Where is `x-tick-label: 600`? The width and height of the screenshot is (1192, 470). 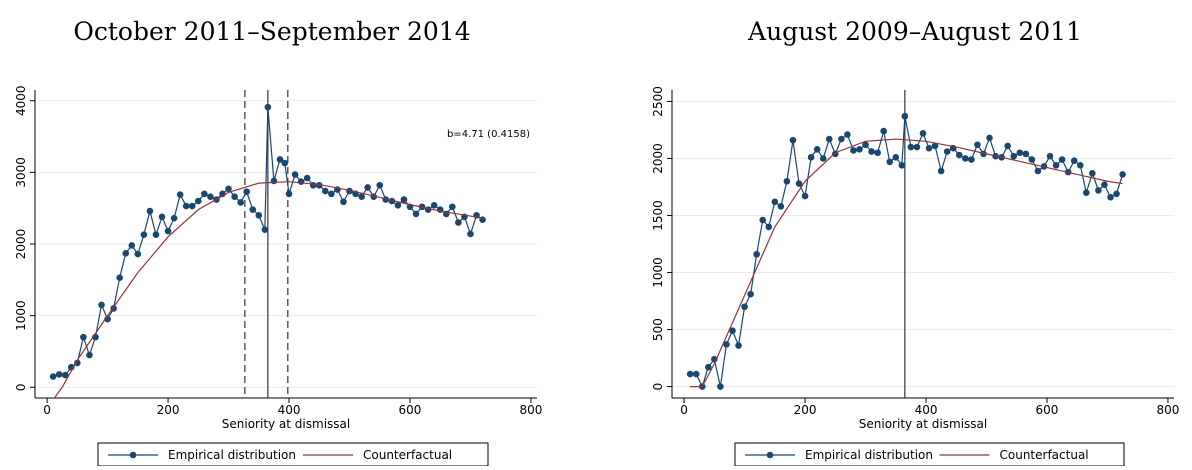
x-tick-label: 600 is located at coordinates (410, 410).